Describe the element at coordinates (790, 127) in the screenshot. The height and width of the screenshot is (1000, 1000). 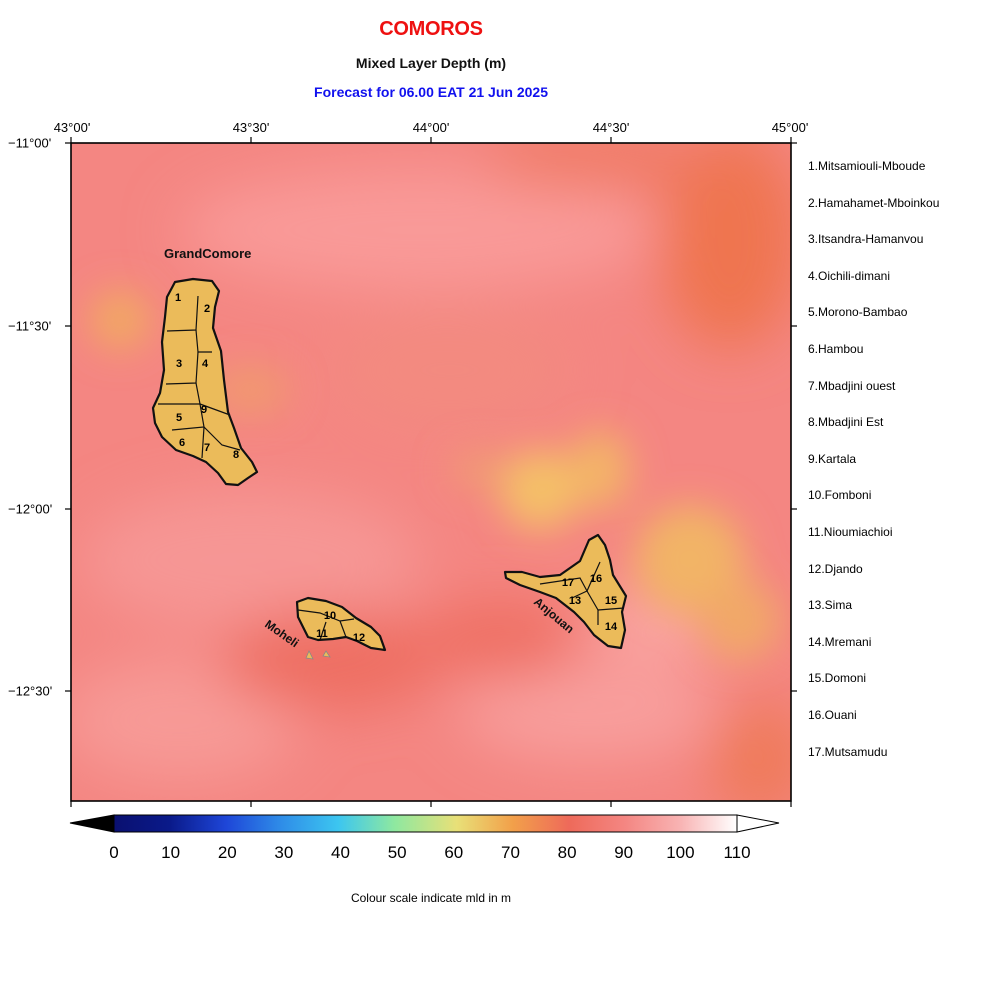
I see `lon-label-45-00: 45°00'` at that location.